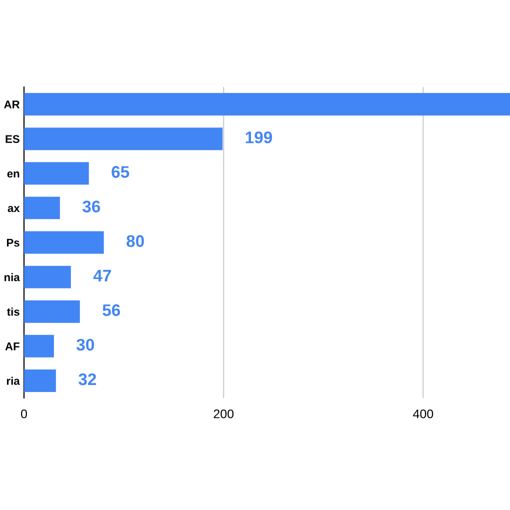 Image resolution: width=510 pixels, height=510 pixels. Describe the element at coordinates (12, 104) in the screenshot. I see `y-tick-label: AR` at that location.